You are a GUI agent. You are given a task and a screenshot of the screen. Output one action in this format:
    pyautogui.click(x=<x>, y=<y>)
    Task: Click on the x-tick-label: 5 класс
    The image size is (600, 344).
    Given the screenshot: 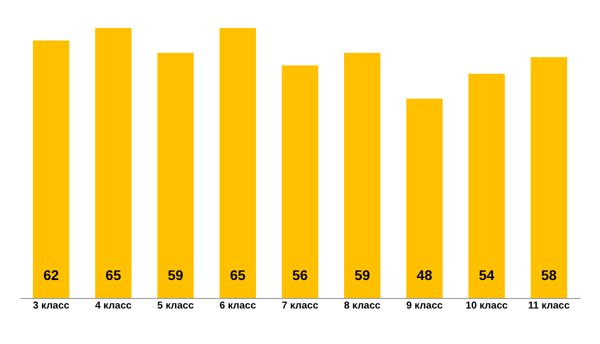 What is the action you would take?
    pyautogui.click(x=175, y=306)
    